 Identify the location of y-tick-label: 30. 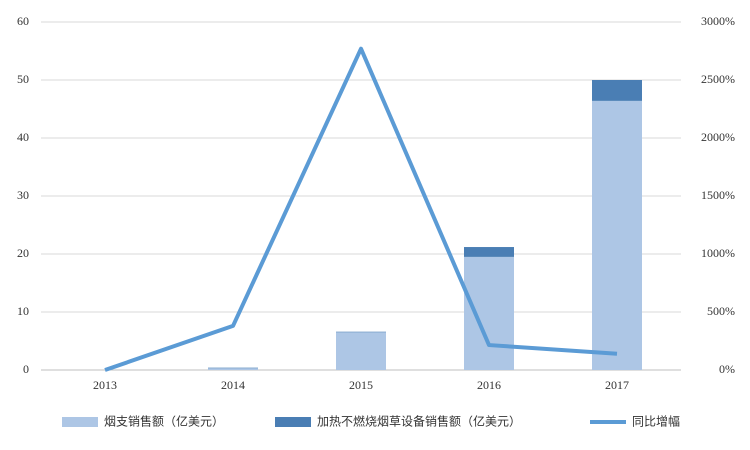
(23, 195).